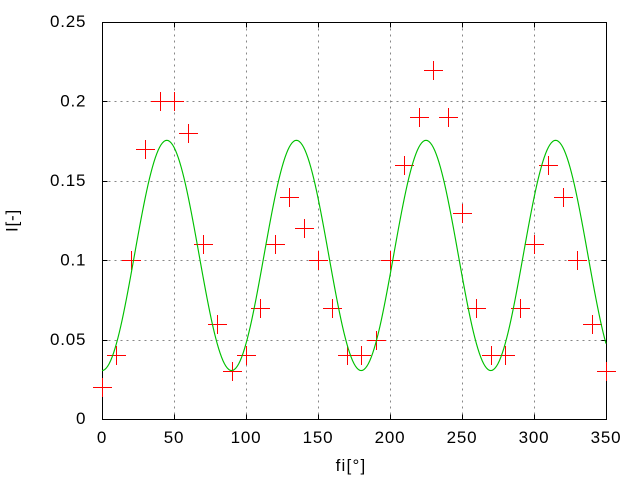 This screenshot has width=640, height=480. What do you see at coordinates (68, 339) in the screenshot?
I see `svg-text: 0.05` at bounding box center [68, 339].